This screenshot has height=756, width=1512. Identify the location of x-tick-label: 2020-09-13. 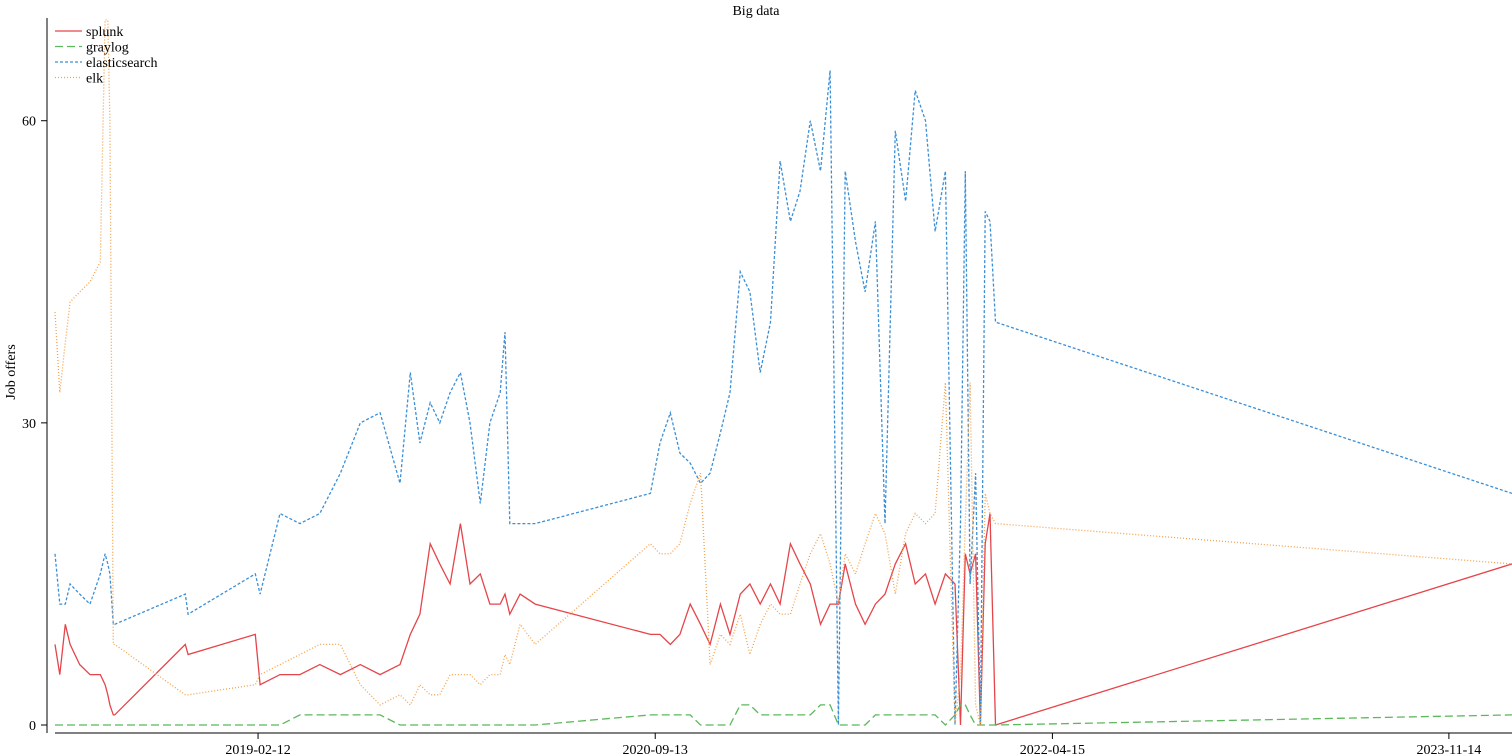
(655, 749).